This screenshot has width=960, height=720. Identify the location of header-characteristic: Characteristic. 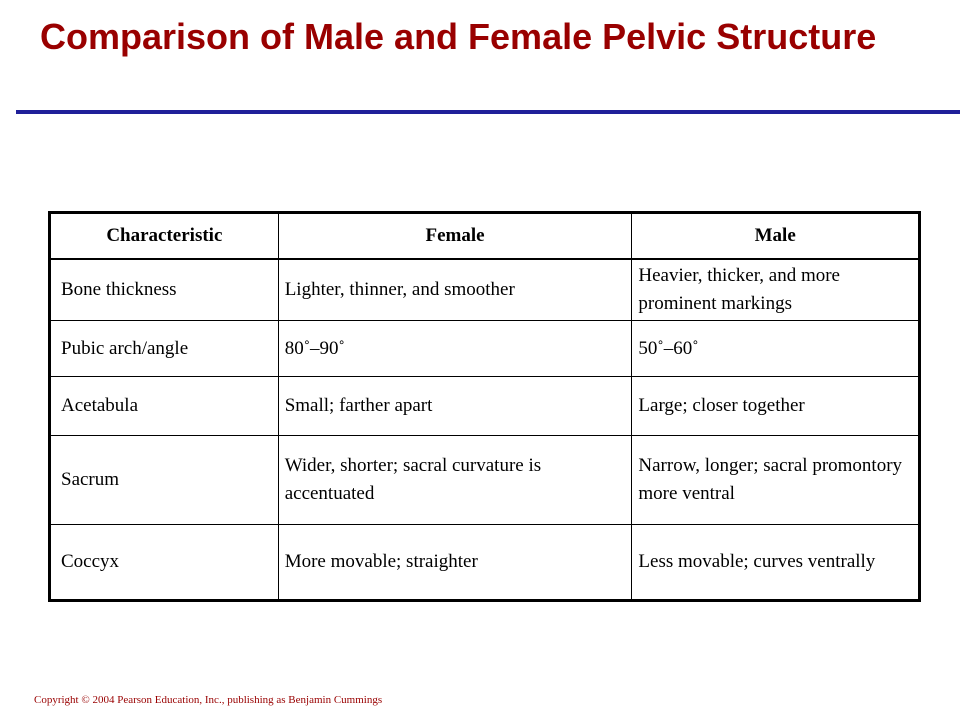
(164, 236).